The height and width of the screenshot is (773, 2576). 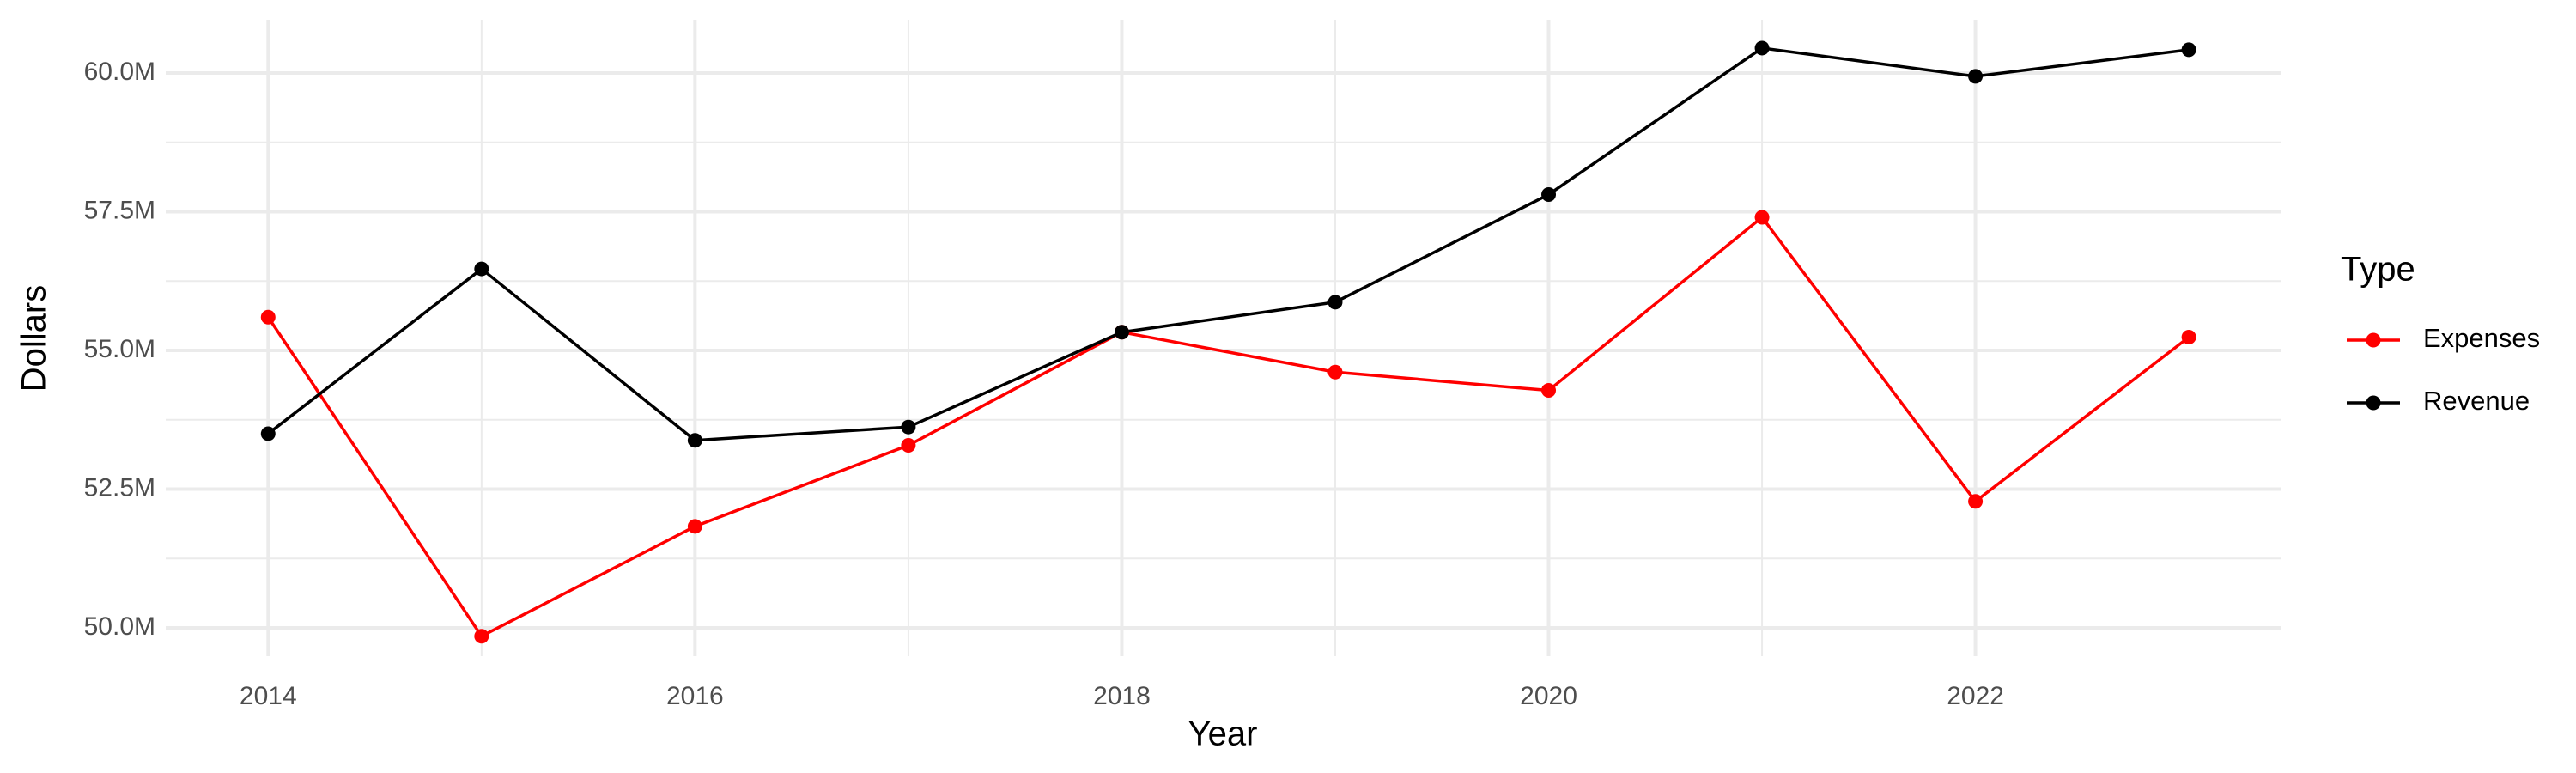 What do you see at coordinates (119, 349) in the screenshot?
I see `y-tick-label: 55.0M` at bounding box center [119, 349].